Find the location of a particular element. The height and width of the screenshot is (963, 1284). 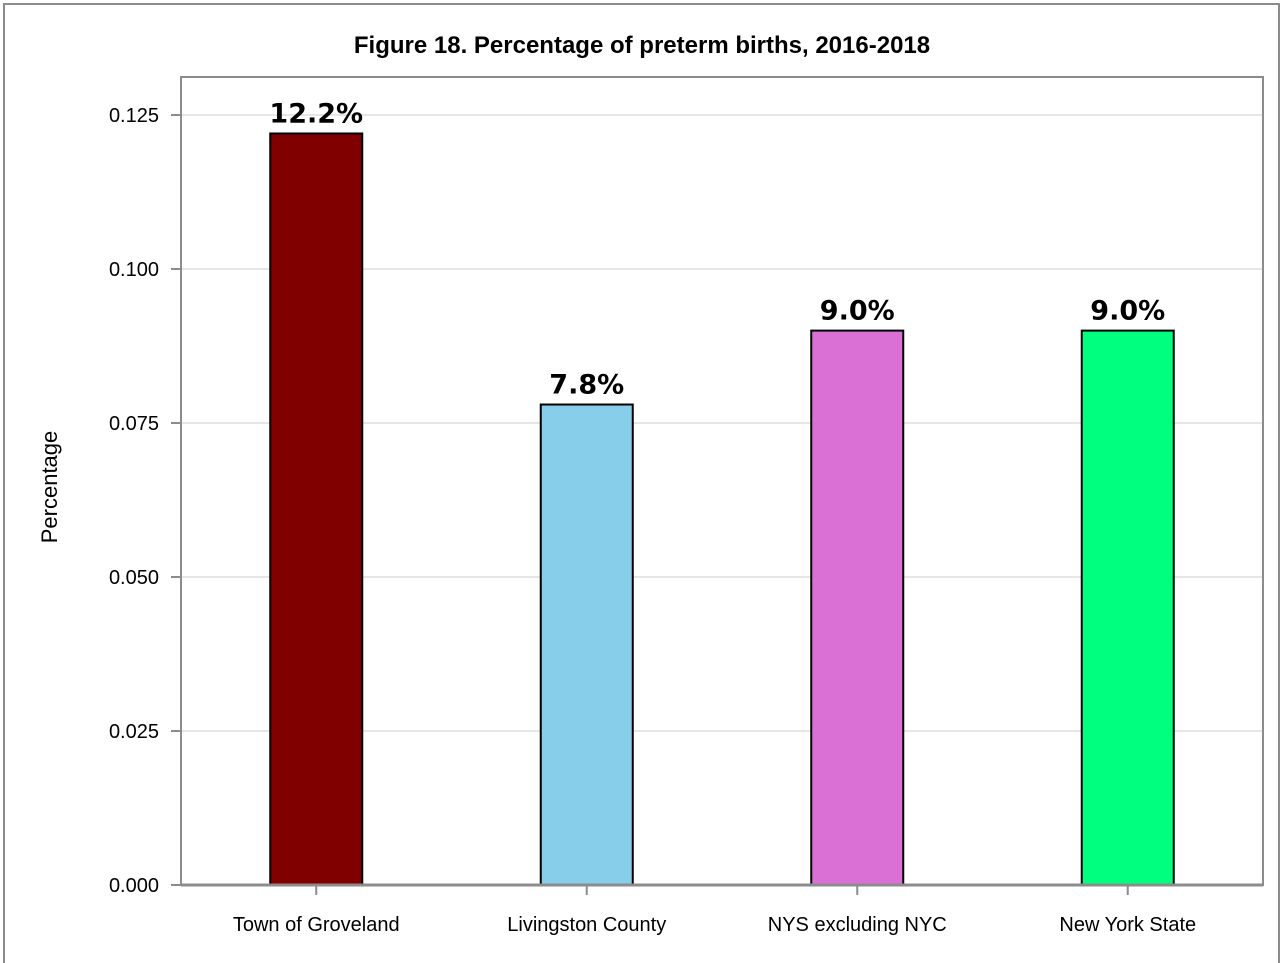

y-tick-label: 0.000 is located at coordinates (134, 886).